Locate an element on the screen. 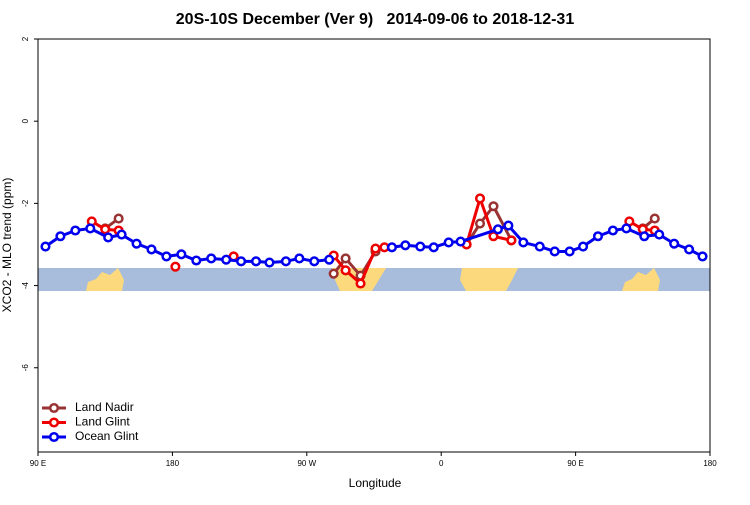 This screenshot has width=750, height=505. map-strip is located at coordinates (374, 279).